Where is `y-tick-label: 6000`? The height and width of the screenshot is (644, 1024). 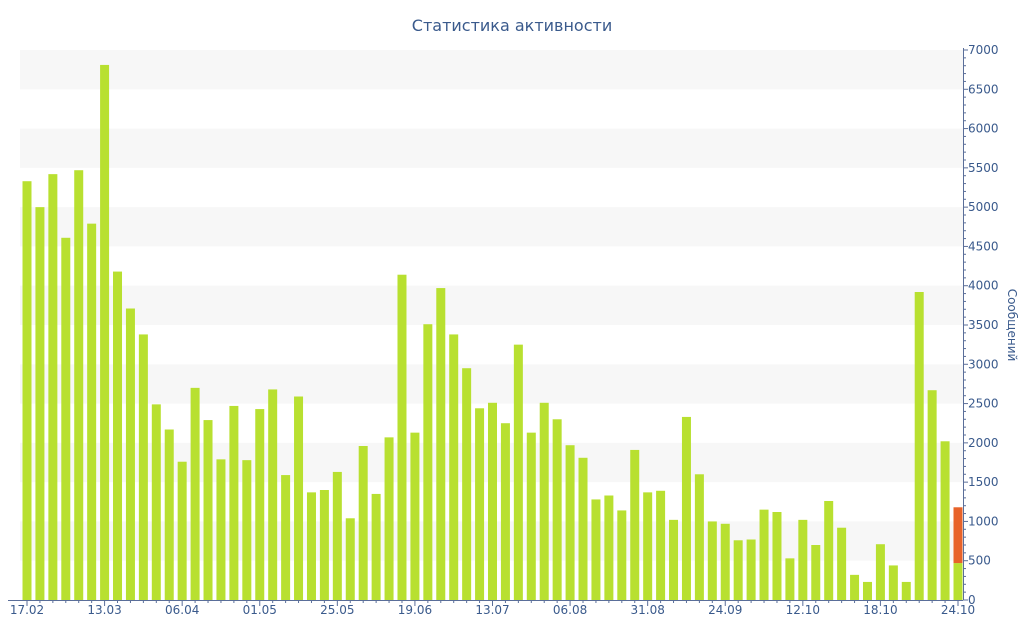
y-tick-label: 6000 is located at coordinates (983, 129).